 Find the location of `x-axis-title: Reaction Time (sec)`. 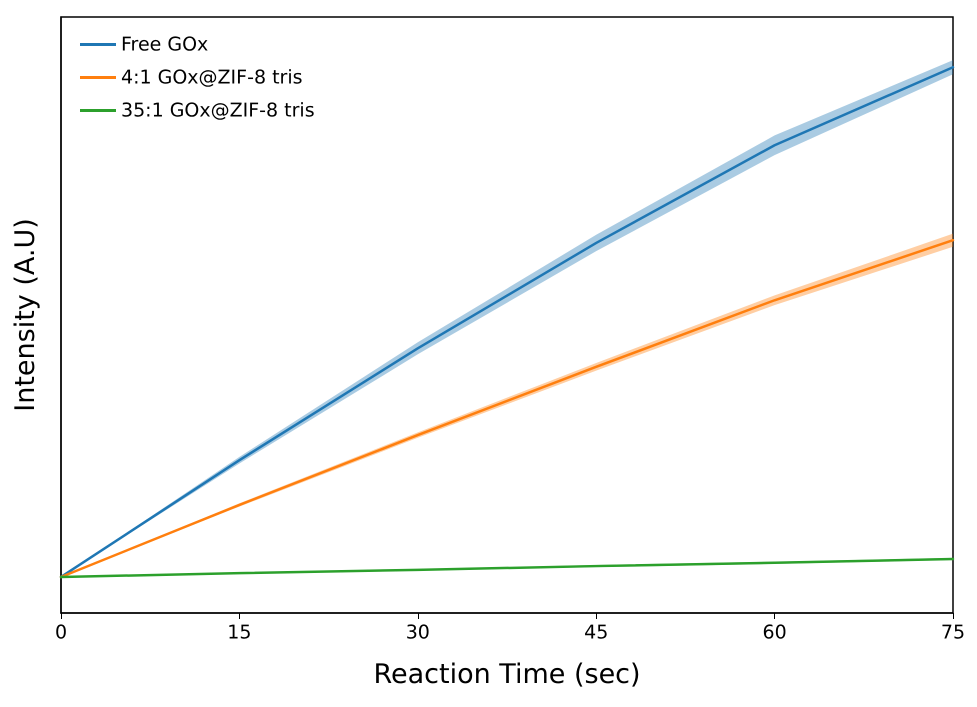

x-axis-title: Reaction Time (sec) is located at coordinates (507, 674).